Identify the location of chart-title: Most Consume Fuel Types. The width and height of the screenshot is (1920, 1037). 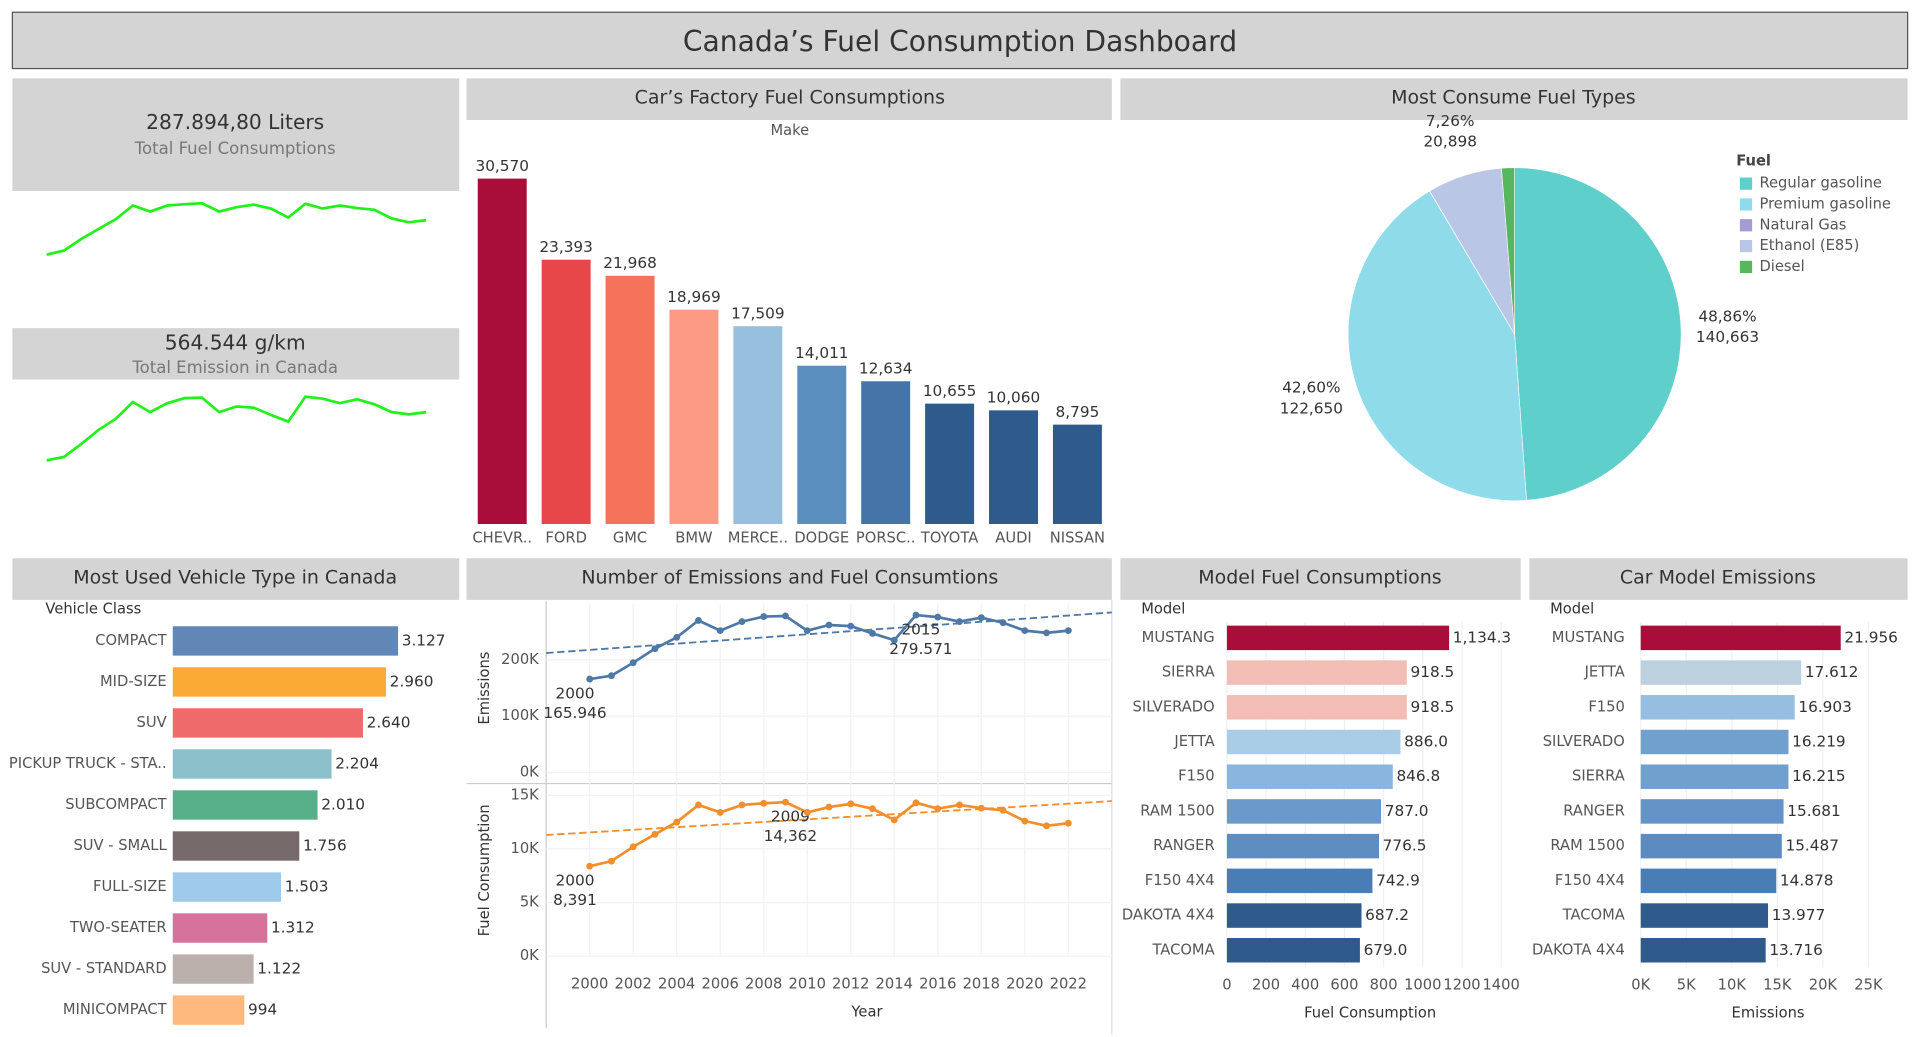
(1513, 97).